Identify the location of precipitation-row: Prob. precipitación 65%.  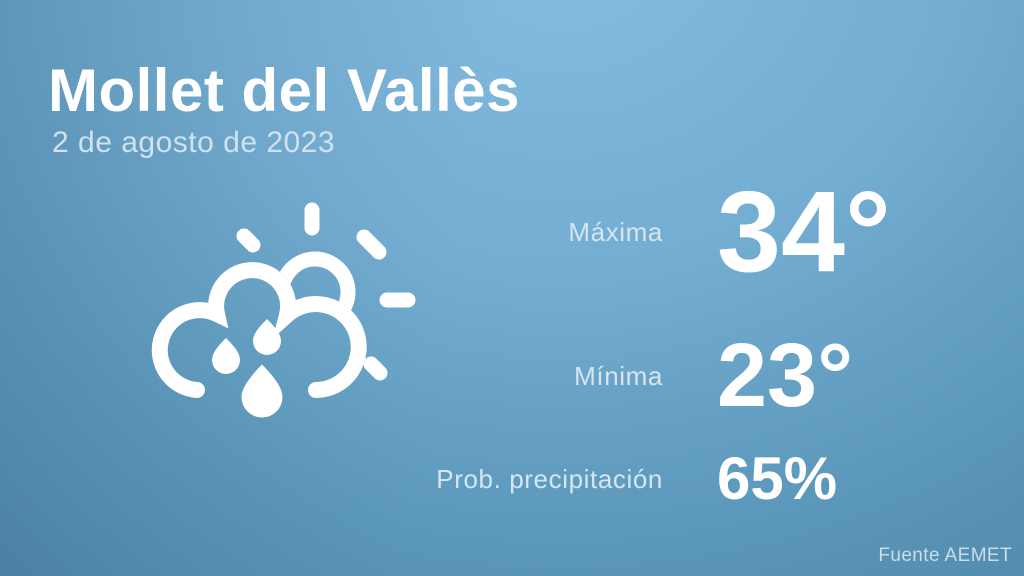
(658, 479).